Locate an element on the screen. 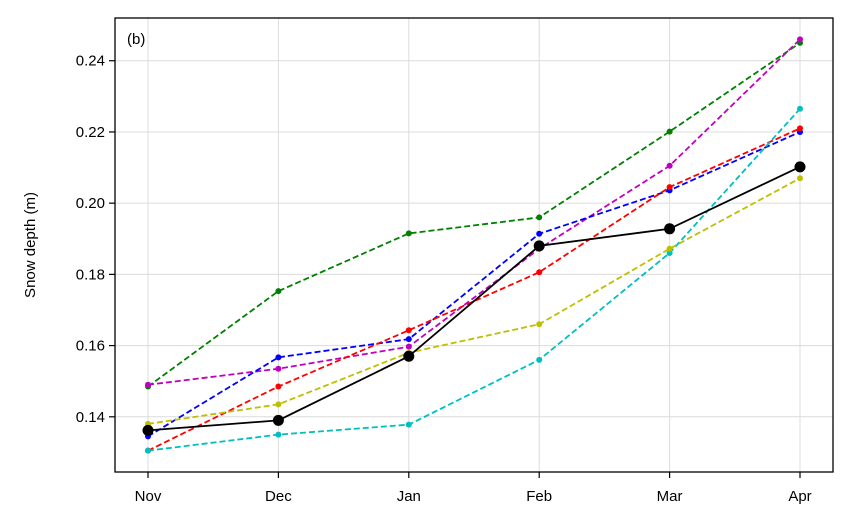 Image resolution: width=852 pixels, height=532 pixels. x-tick-label: Dec is located at coordinates (278, 496).